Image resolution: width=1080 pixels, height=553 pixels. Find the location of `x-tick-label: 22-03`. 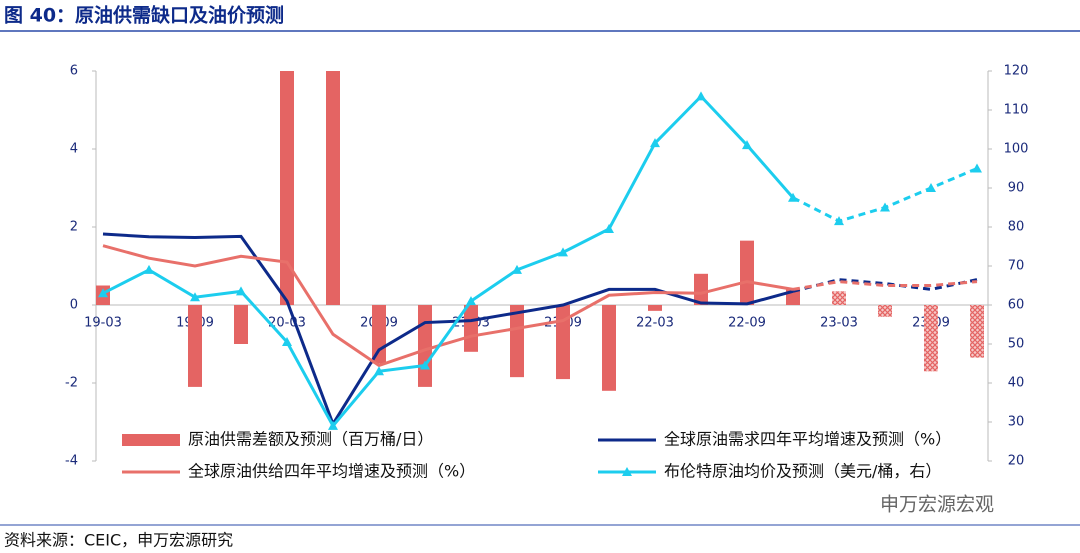

x-tick-label: 22-03 is located at coordinates (655, 323).